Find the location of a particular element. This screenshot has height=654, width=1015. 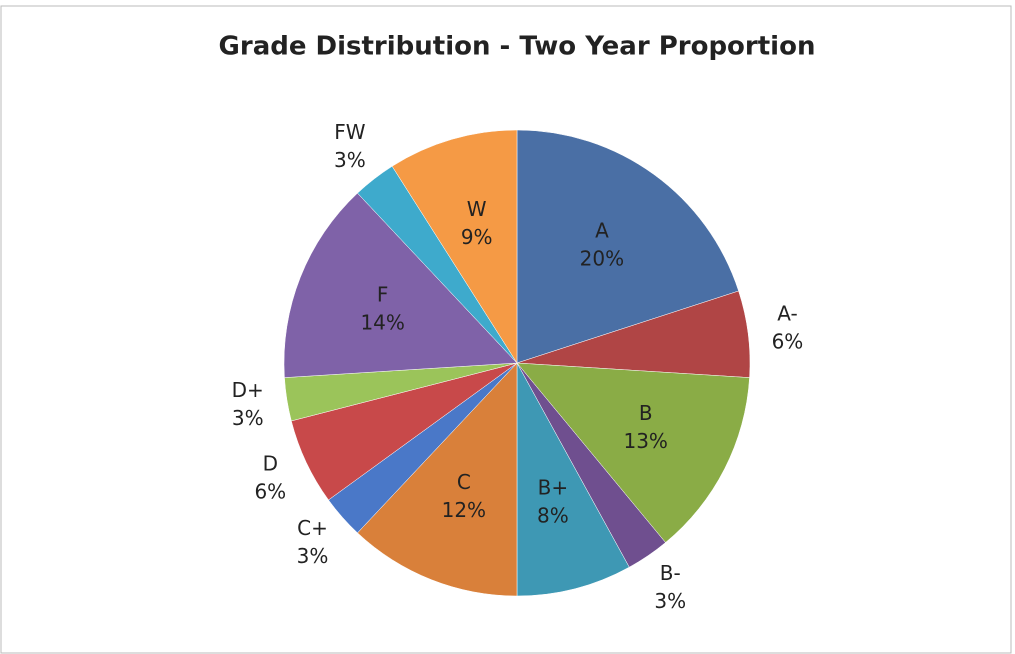

slice-category-label: F is located at coordinates (383, 294).